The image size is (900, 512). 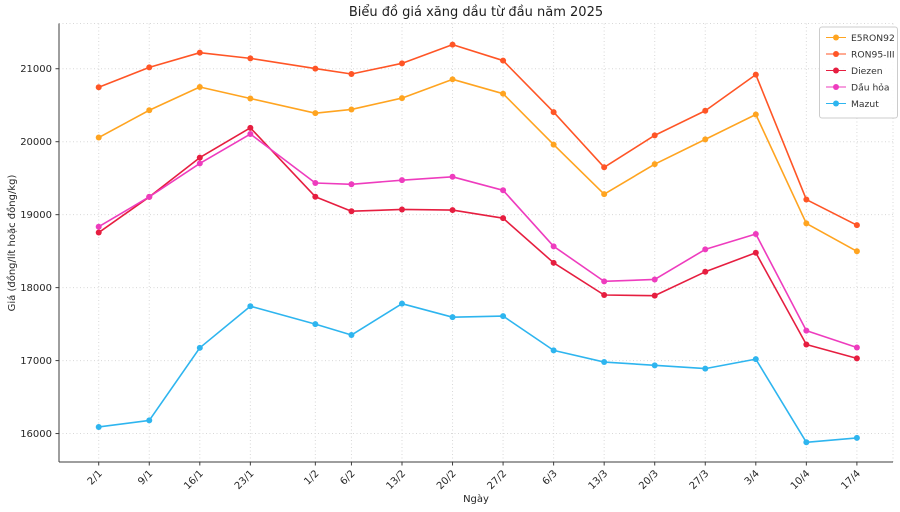 What do you see at coordinates (95, 477) in the screenshot?
I see `x-tick-label: 2/1` at bounding box center [95, 477].